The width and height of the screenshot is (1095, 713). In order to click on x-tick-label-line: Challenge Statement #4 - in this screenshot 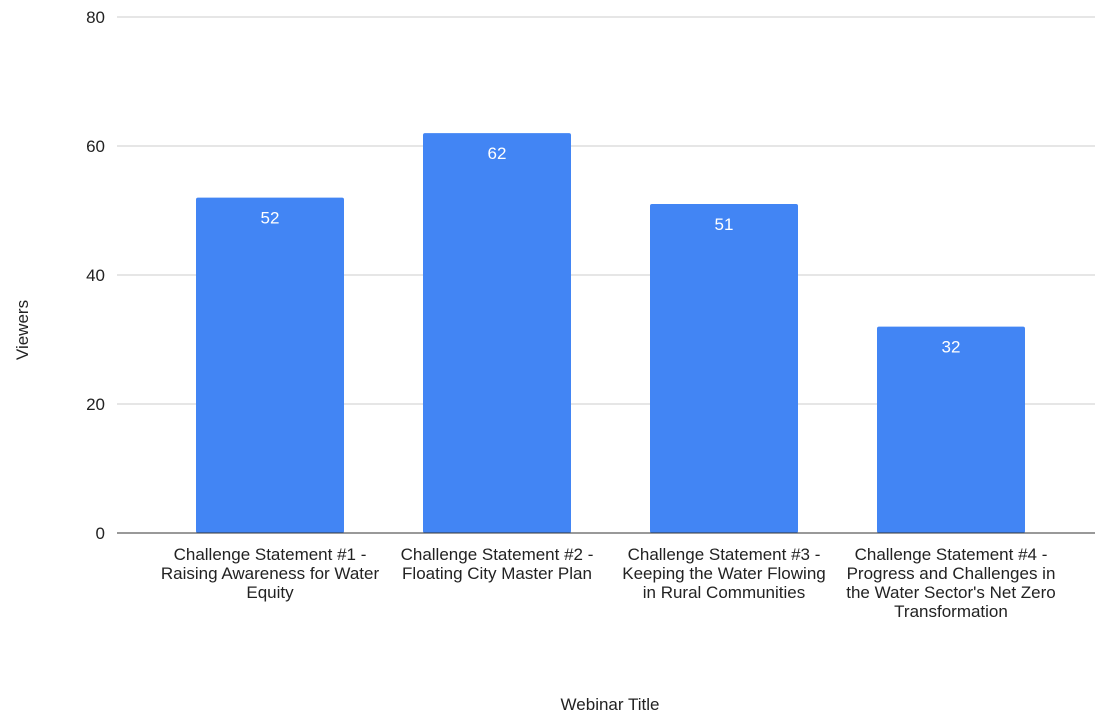, I will do `click(951, 554)`.